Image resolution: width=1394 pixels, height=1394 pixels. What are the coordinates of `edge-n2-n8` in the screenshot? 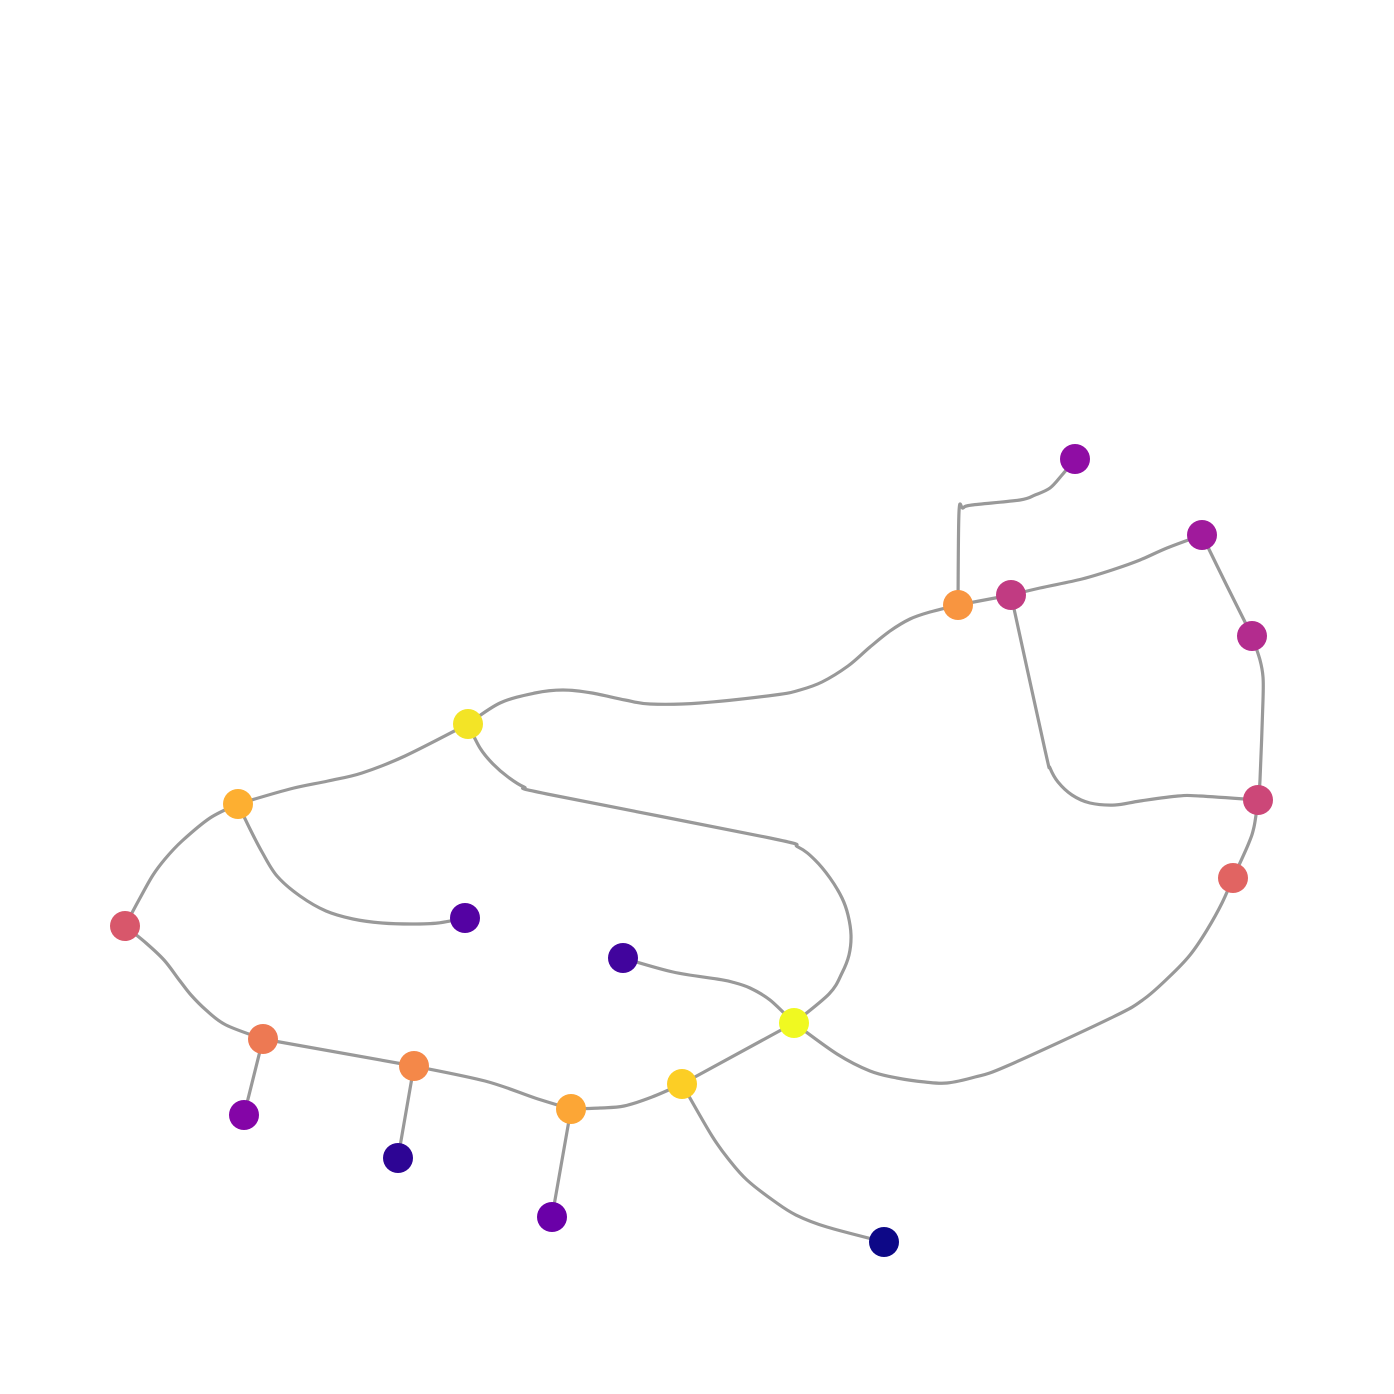 It's located at (713, 664).